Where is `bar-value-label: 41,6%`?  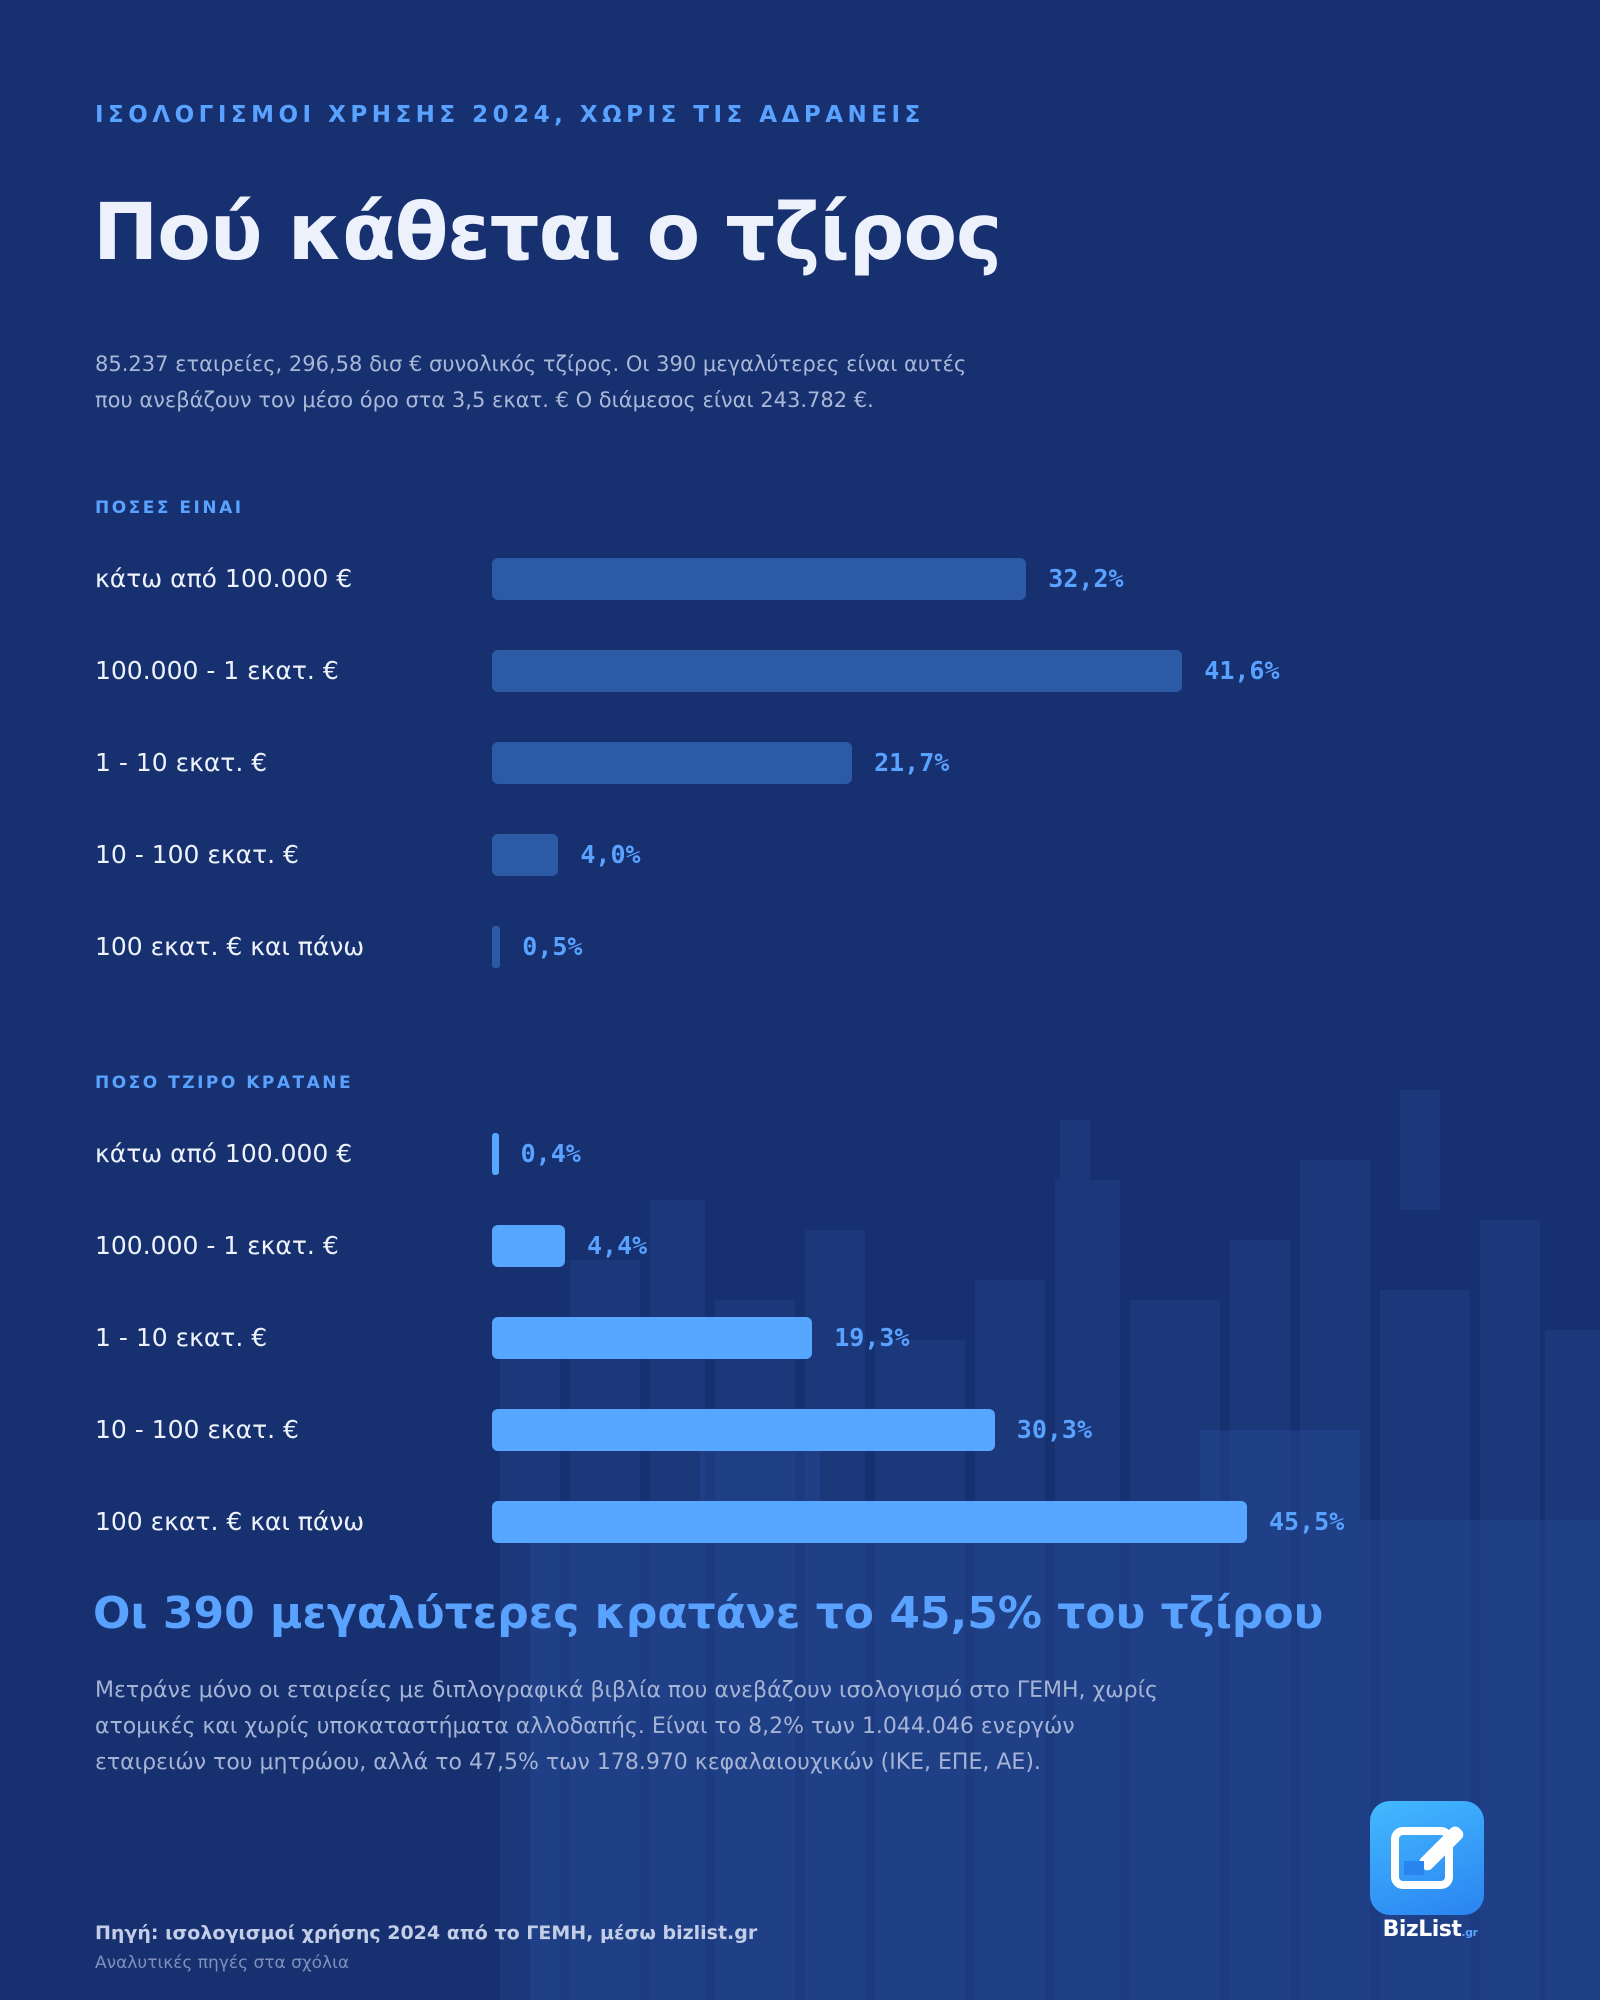 bar-value-label: 41,6% is located at coordinates (1242, 670).